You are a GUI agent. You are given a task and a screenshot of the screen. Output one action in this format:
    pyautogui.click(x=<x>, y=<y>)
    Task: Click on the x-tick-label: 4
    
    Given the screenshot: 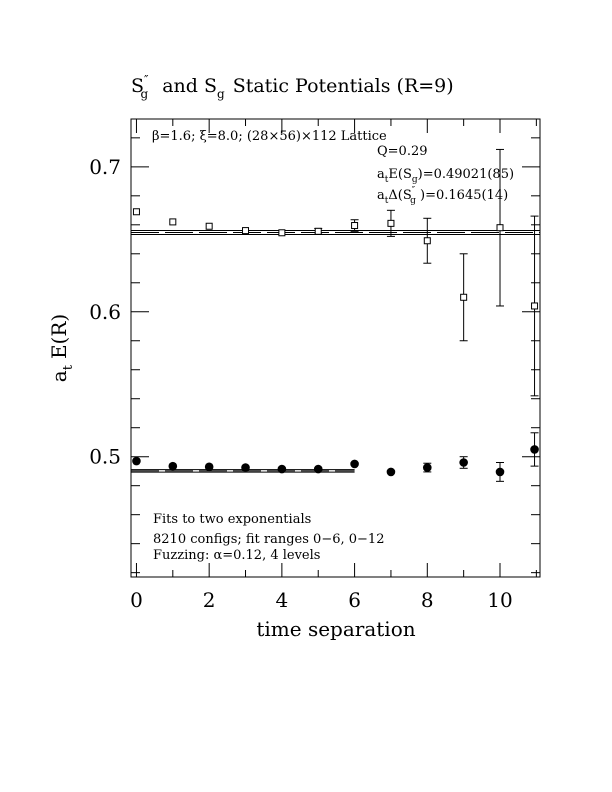 What is the action you would take?
    pyautogui.click(x=282, y=600)
    